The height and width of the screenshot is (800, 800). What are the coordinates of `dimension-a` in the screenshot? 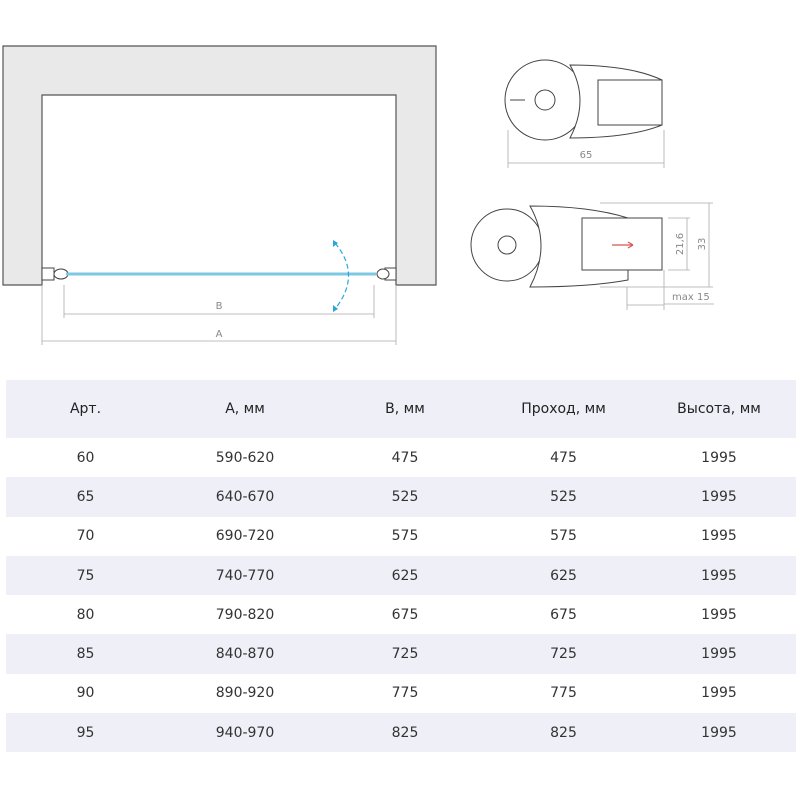 It's located at (219, 315).